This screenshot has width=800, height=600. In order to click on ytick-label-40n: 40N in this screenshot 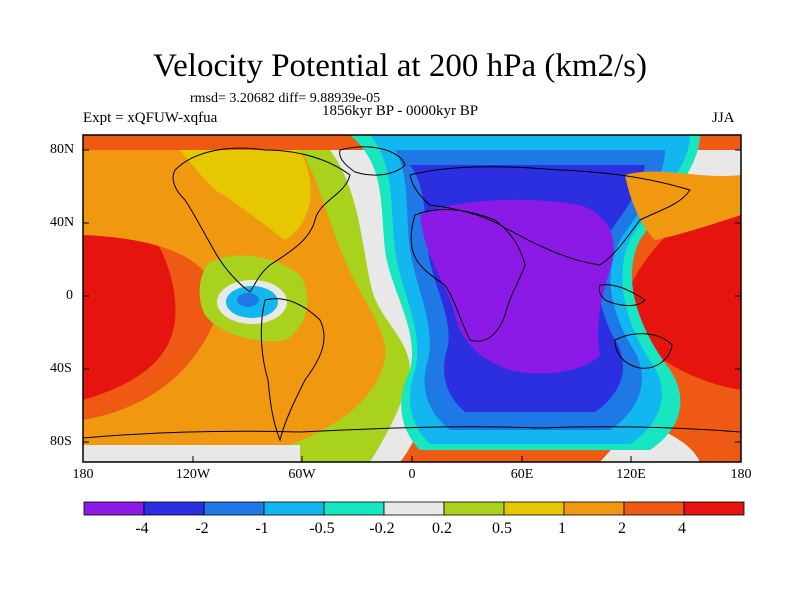, I will do `click(62, 222)`.